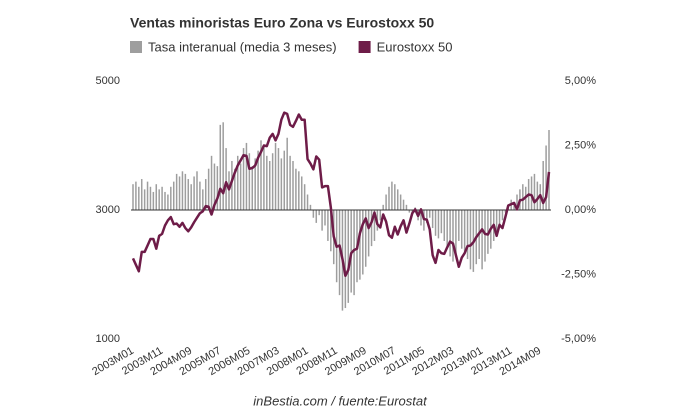 Image resolution: width=680 pixels, height=420 pixels. What do you see at coordinates (415, 46) in the screenshot?
I see `legend-label: Eurostoxx 50` at bounding box center [415, 46].